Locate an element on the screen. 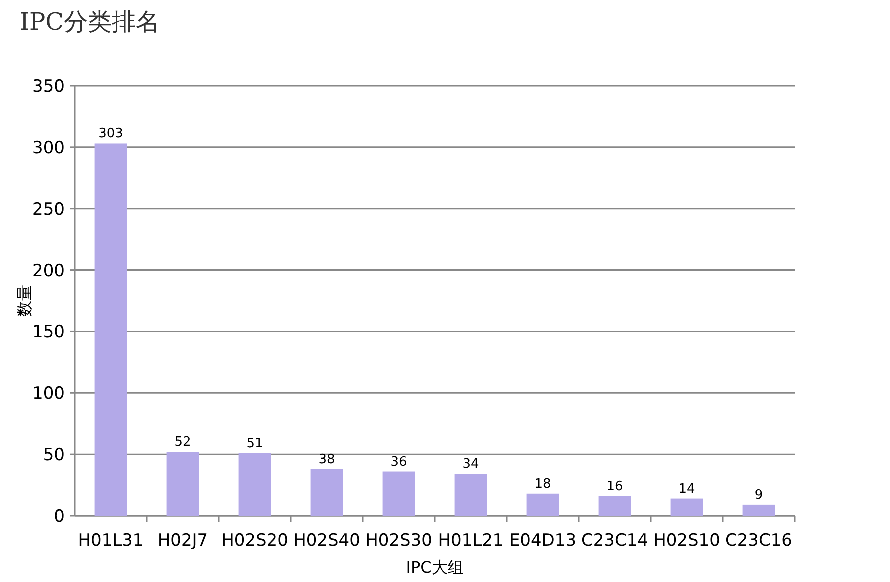 Image resolution: width=890 pixels, height=582 pixels. y-axis-title: 数量 is located at coordinates (24, 301).